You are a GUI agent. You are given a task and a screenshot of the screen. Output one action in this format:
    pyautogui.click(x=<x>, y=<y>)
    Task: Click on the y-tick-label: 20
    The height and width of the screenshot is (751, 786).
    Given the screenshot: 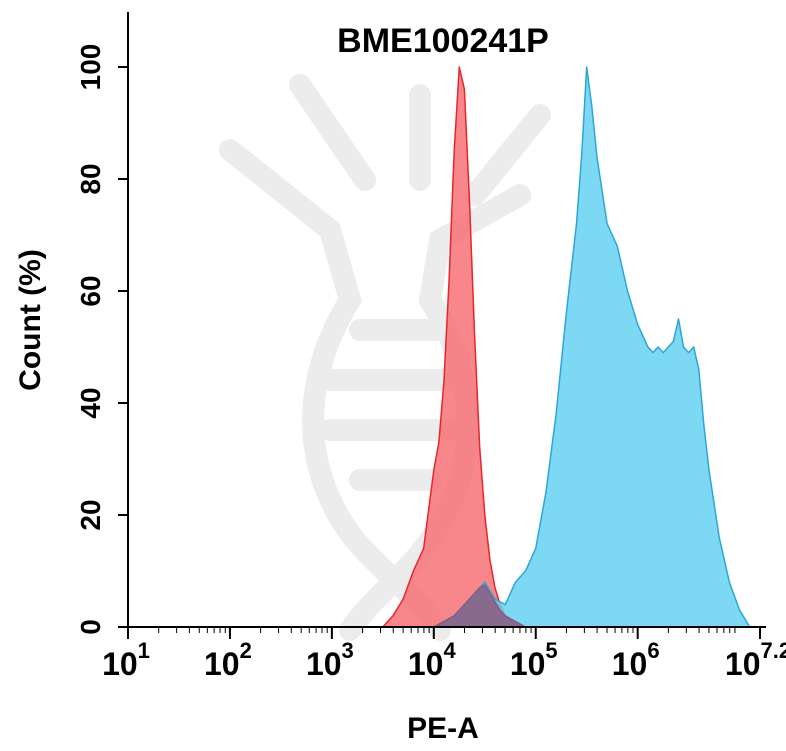 What is the action you would take?
    pyautogui.click(x=90, y=514)
    